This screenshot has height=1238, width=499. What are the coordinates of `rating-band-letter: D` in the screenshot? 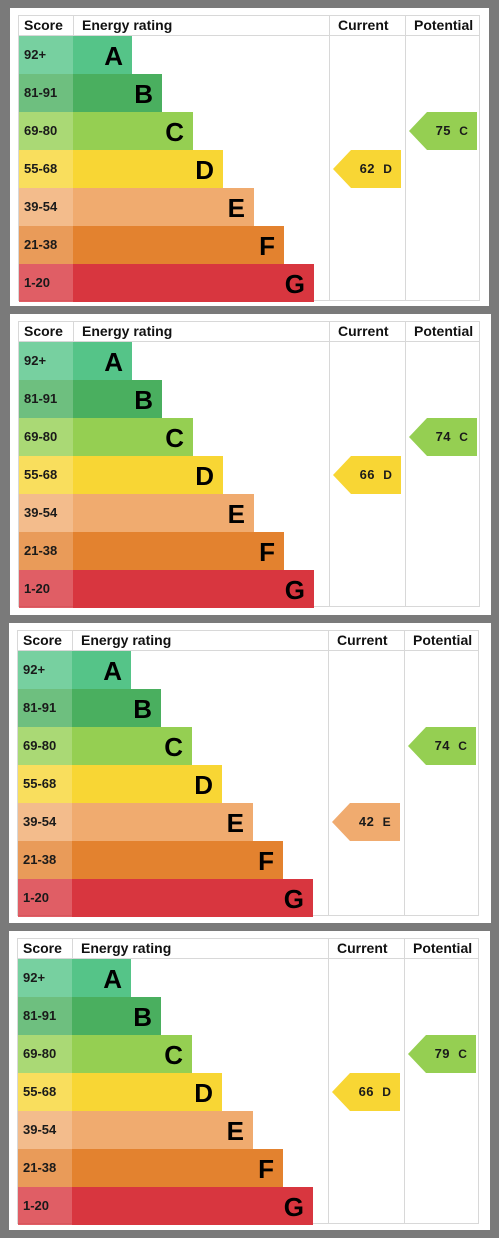 It's located at (203, 785).